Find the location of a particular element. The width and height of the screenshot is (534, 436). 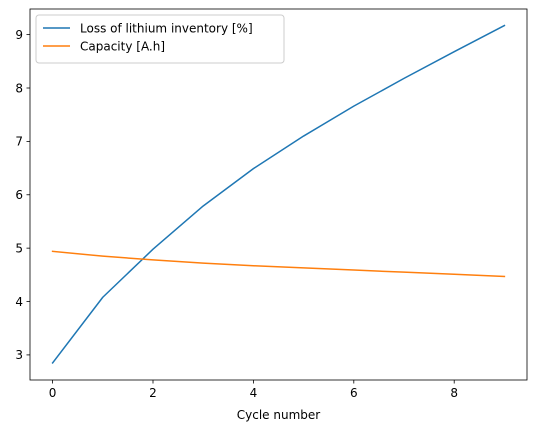

x-tick-label: 4 is located at coordinates (254, 393).